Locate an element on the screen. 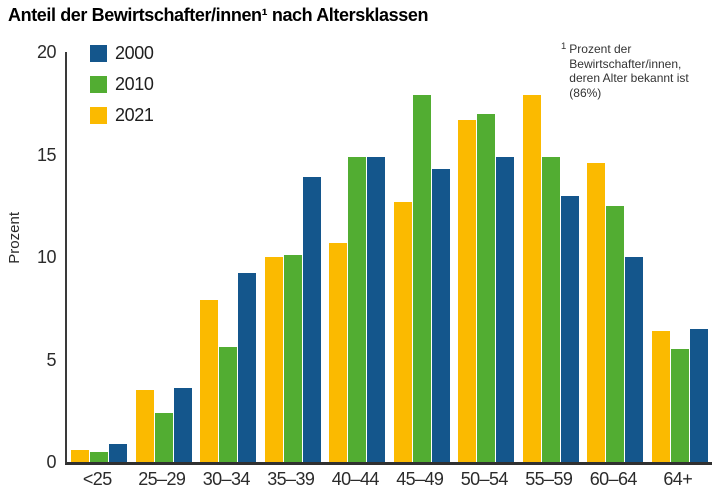 The image size is (720, 496). y-tick-label-10: 10 is located at coordinates (46, 257).